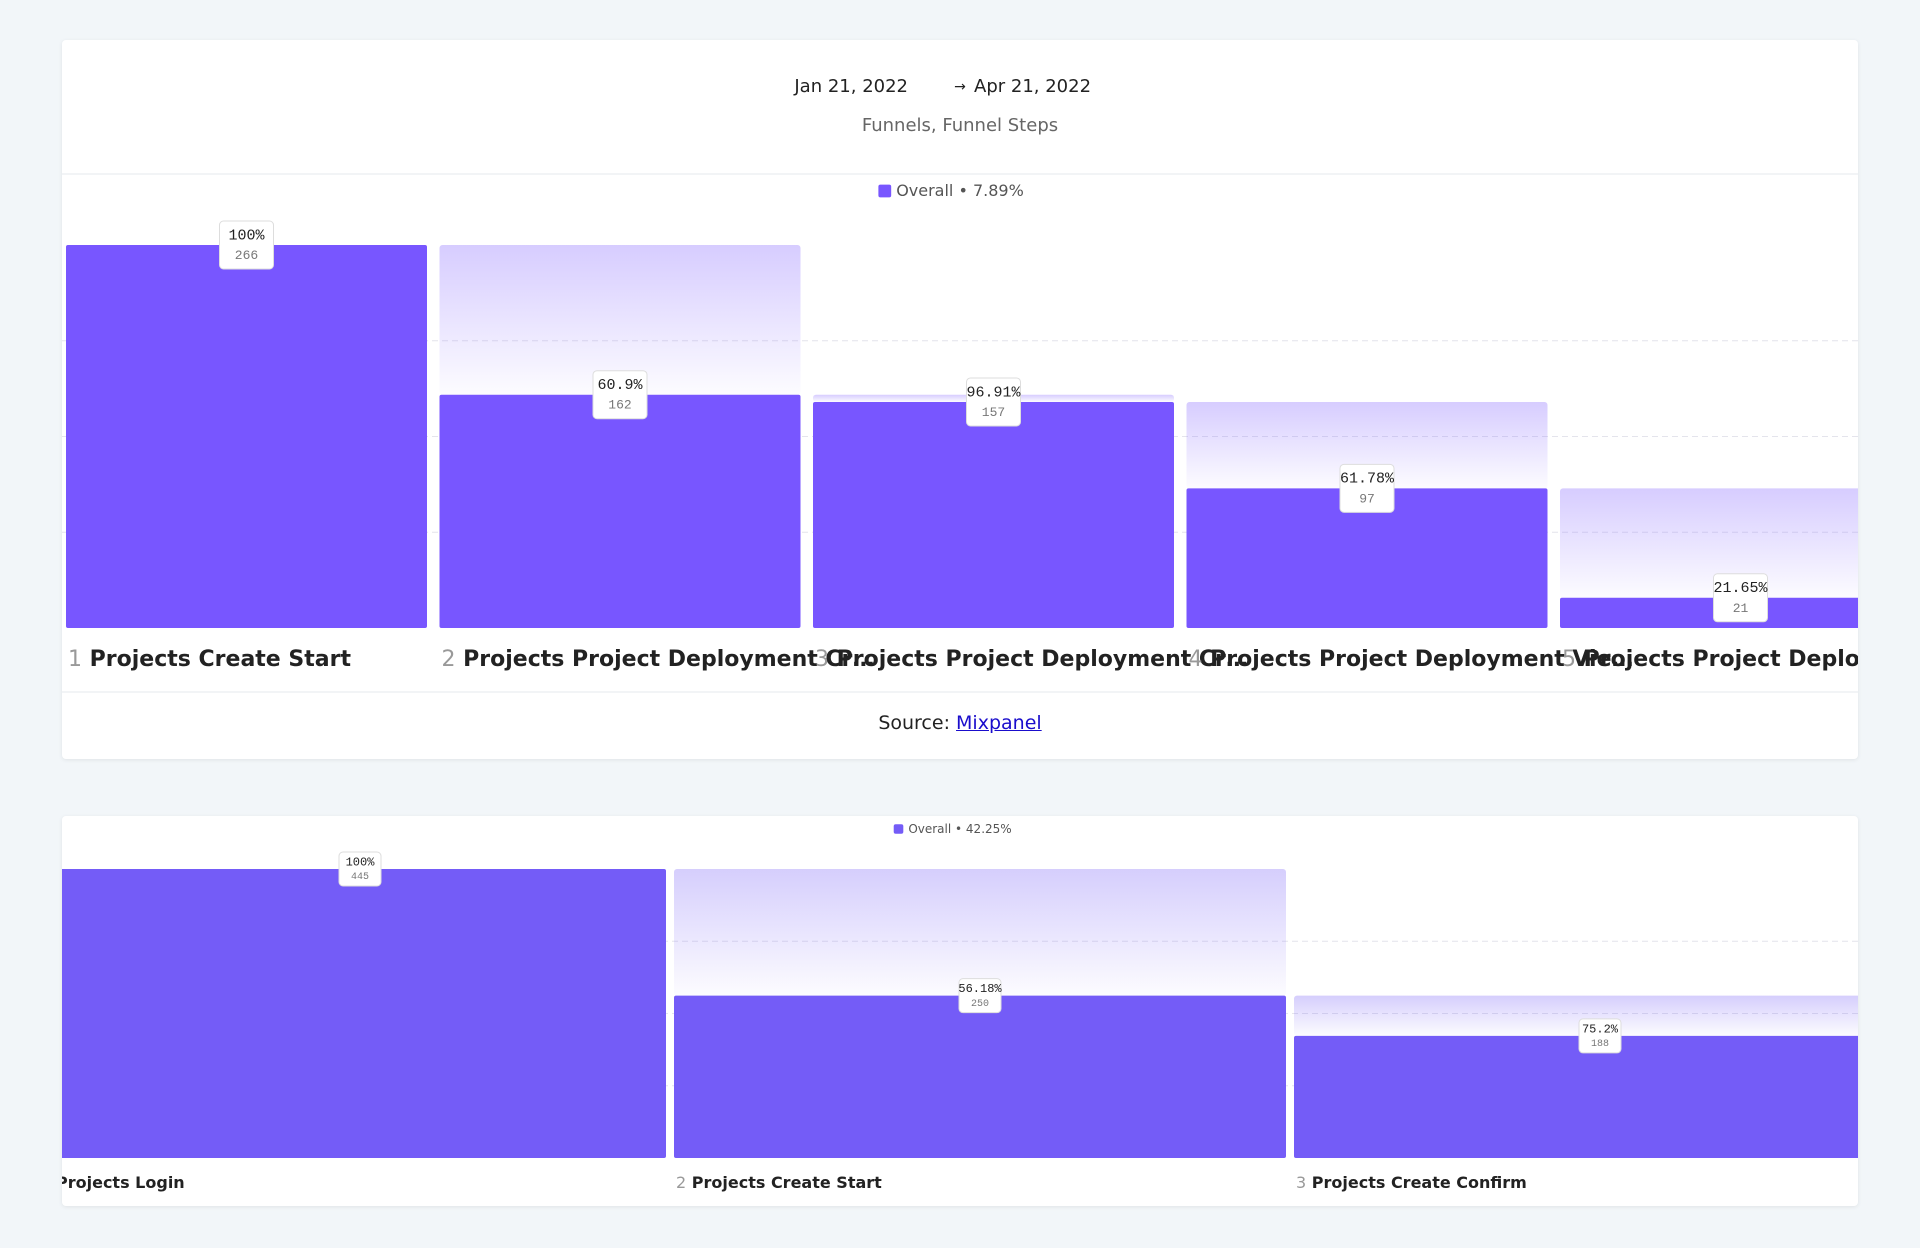 The image size is (1920, 1248). I want to click on step-number: 5, so click(1569, 659).